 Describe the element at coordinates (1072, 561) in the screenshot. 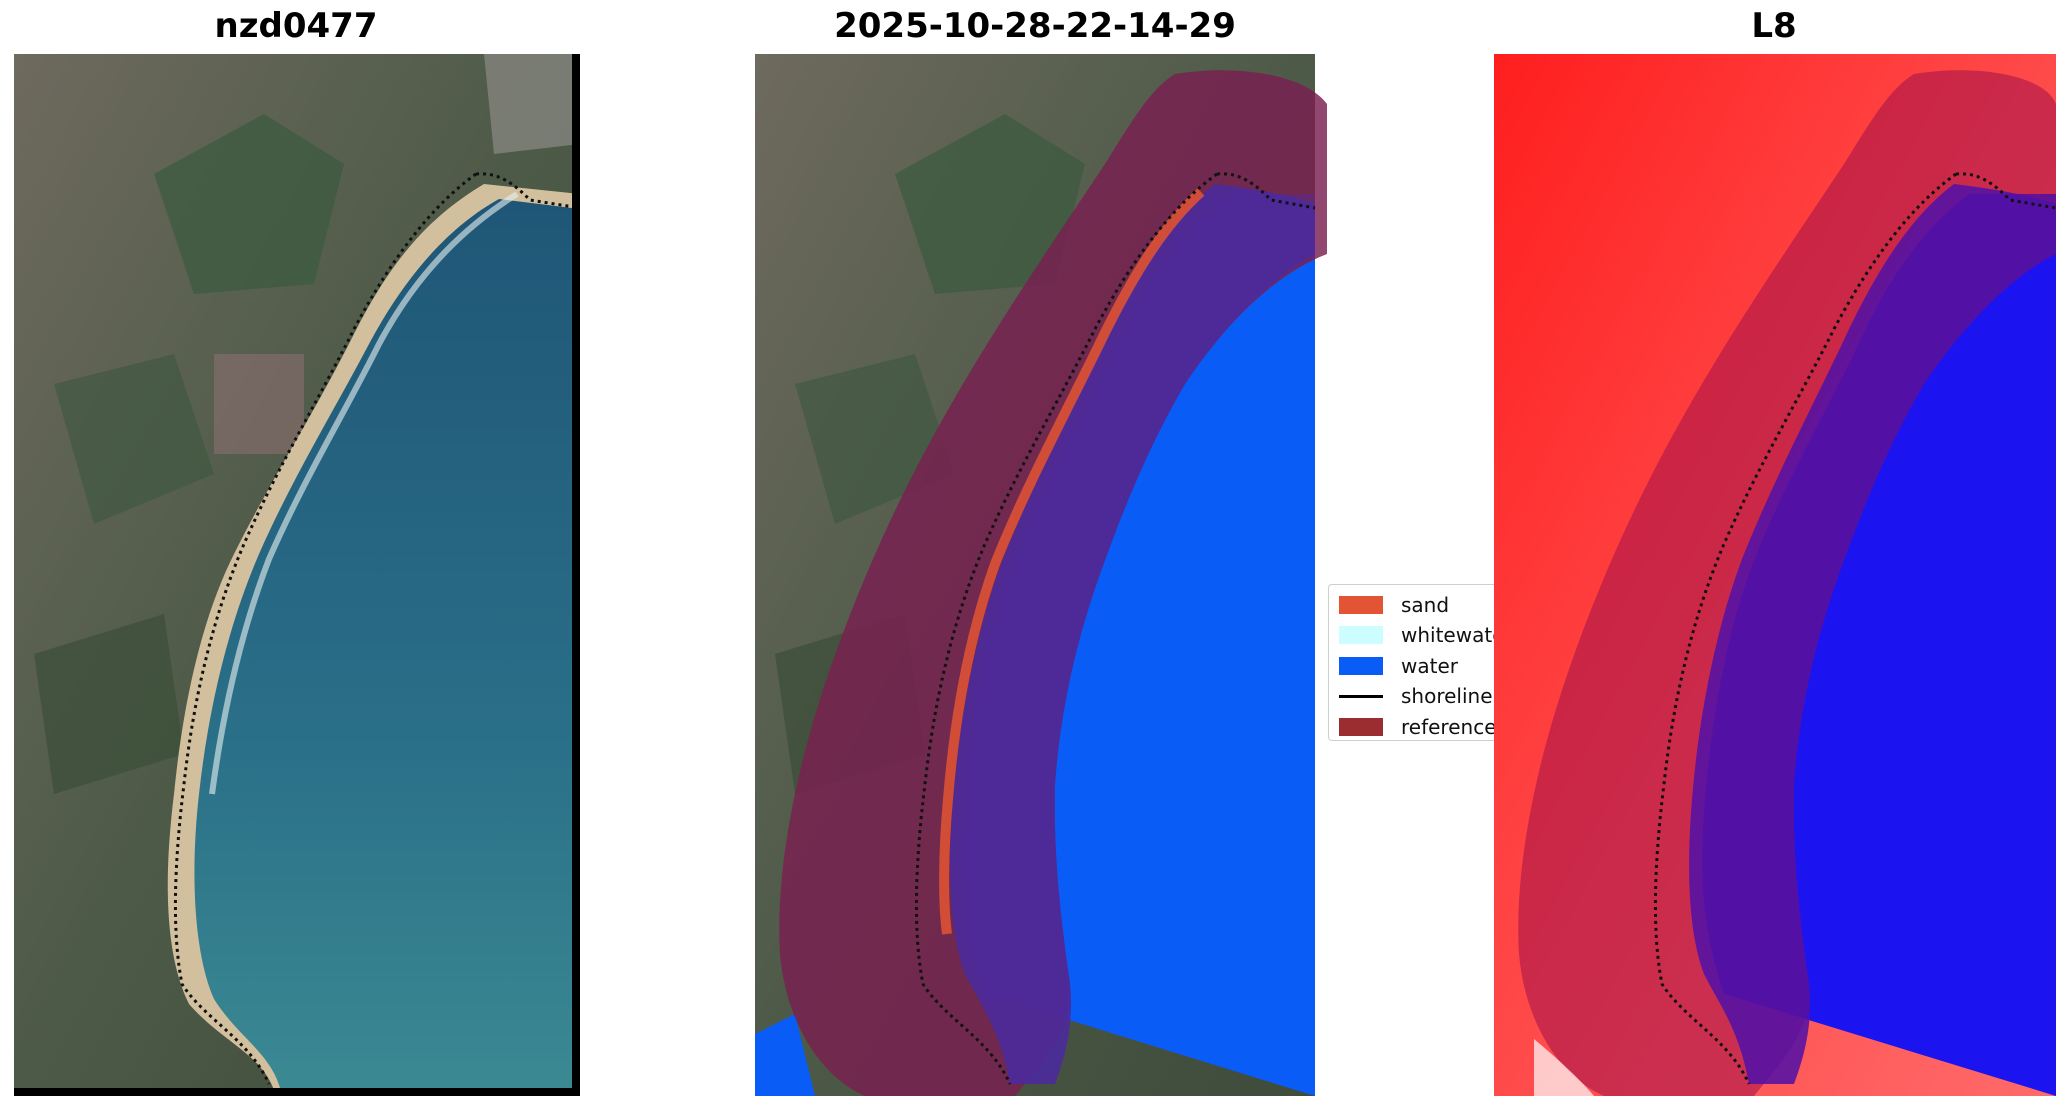

I see `sand-class` at that location.